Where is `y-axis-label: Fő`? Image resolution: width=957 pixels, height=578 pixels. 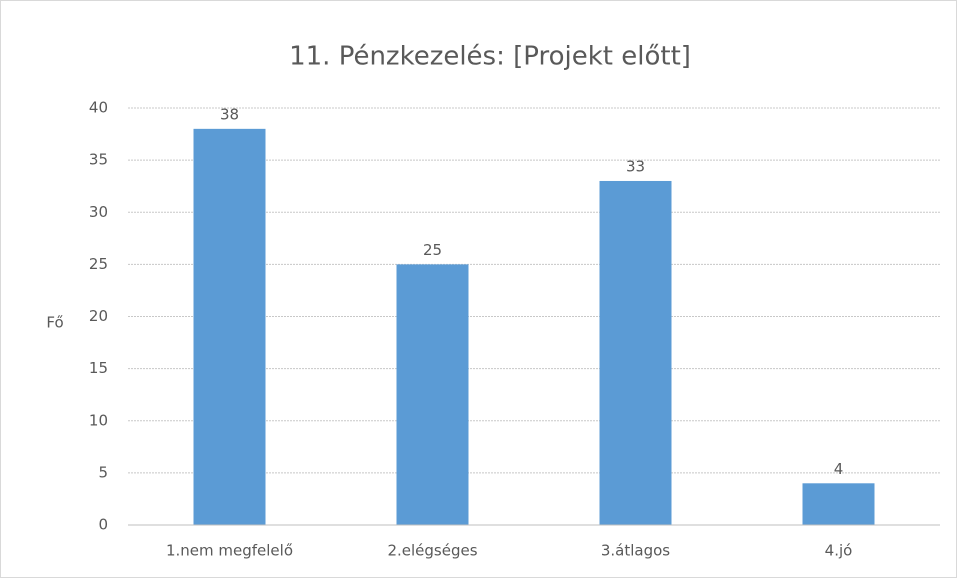 y-axis-label: Fő is located at coordinates (54, 323).